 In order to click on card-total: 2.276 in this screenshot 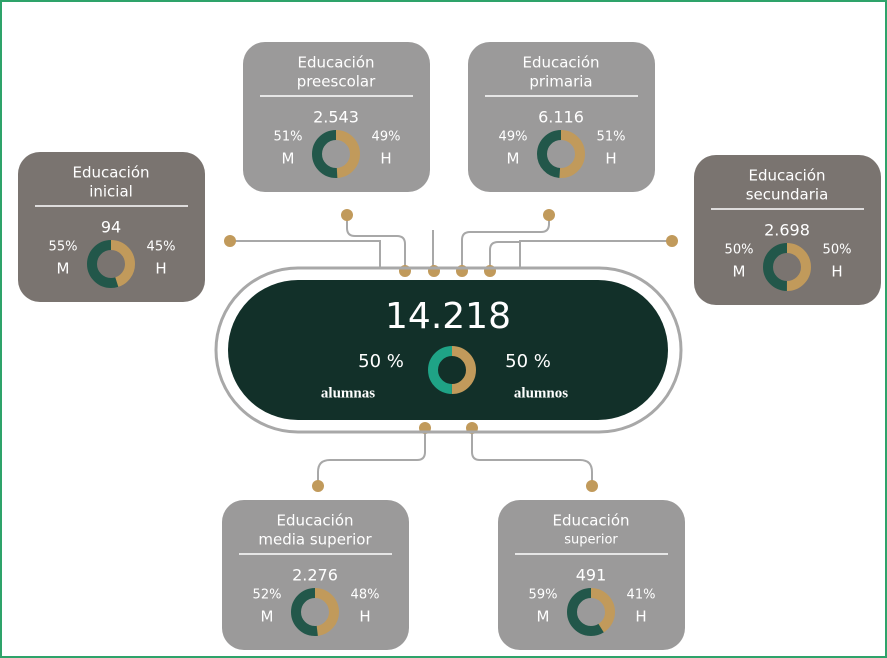, I will do `click(315, 575)`.